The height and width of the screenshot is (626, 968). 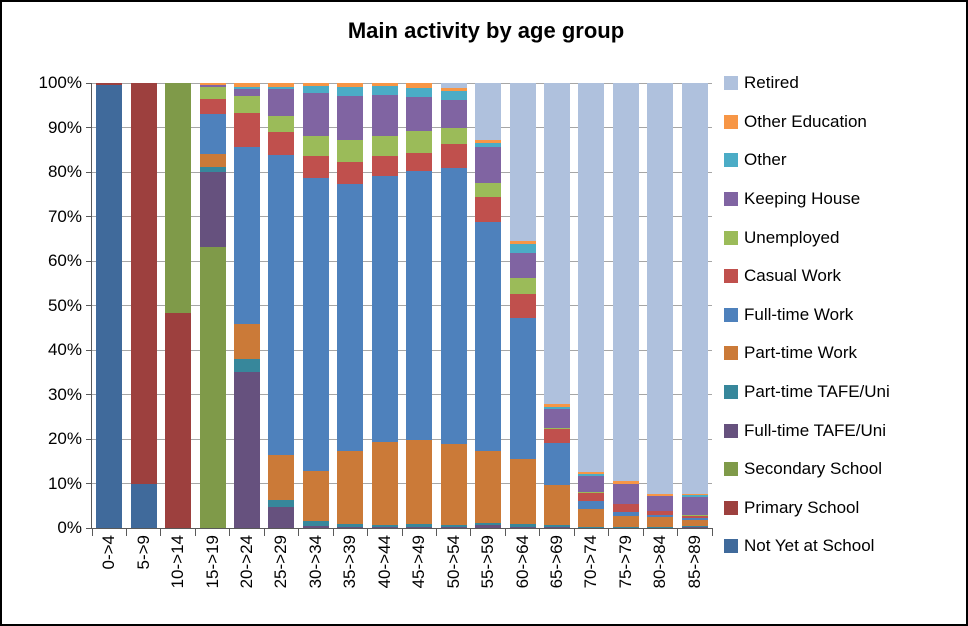 I want to click on bar-20->24, so click(x=247, y=305).